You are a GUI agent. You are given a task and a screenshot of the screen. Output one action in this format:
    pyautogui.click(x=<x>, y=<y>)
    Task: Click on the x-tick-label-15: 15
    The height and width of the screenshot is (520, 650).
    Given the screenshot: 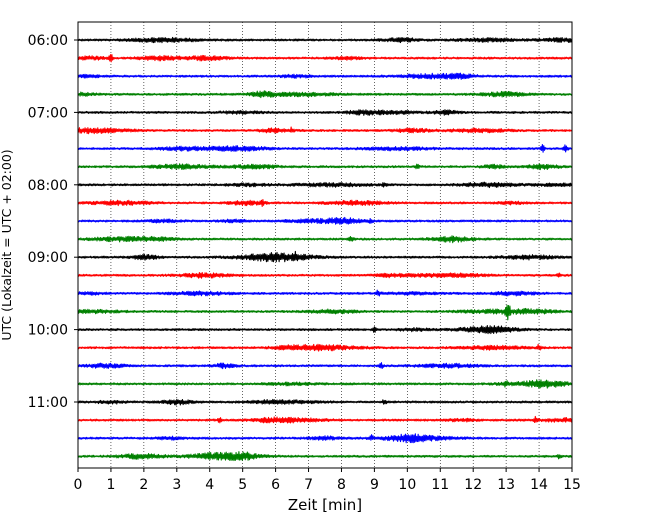 What is the action you would take?
    pyautogui.click(x=572, y=485)
    